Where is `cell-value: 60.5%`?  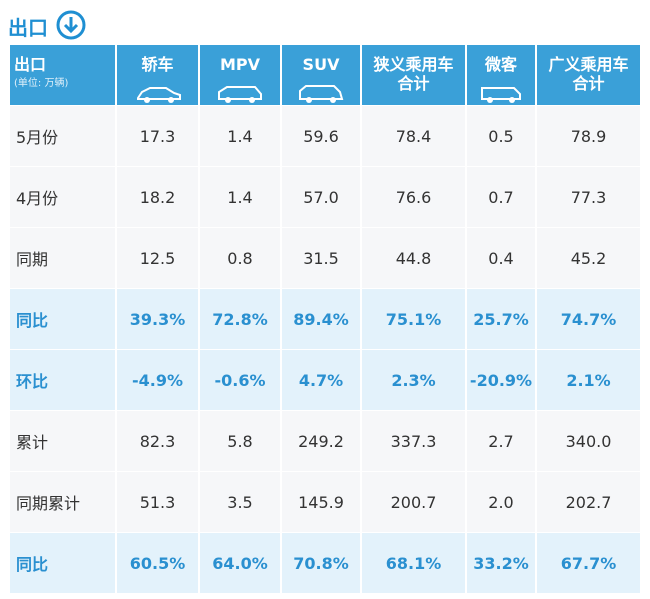 cell-value: 60.5% is located at coordinates (157, 562).